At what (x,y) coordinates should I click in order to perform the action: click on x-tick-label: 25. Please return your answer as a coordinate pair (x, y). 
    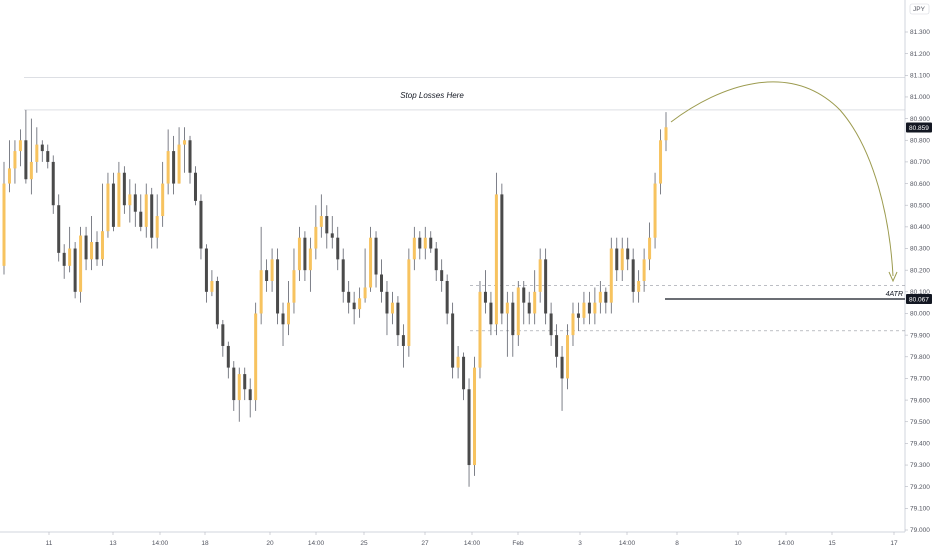
    Looking at the image, I should click on (364, 543).